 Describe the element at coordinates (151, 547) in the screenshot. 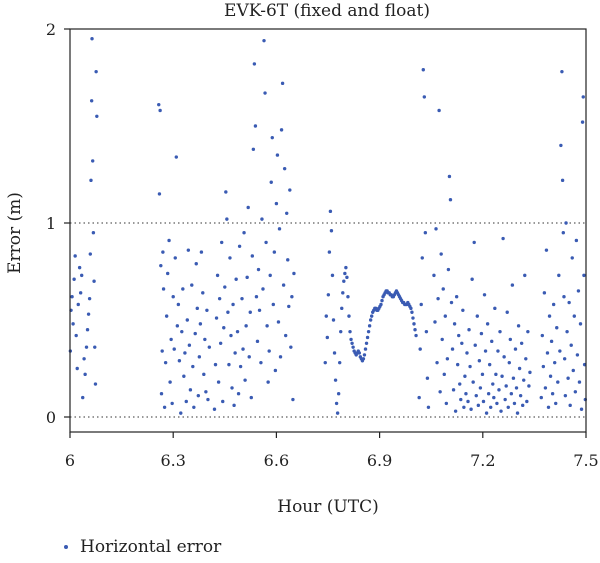

I see `legend-label: Horizontal error` at that location.